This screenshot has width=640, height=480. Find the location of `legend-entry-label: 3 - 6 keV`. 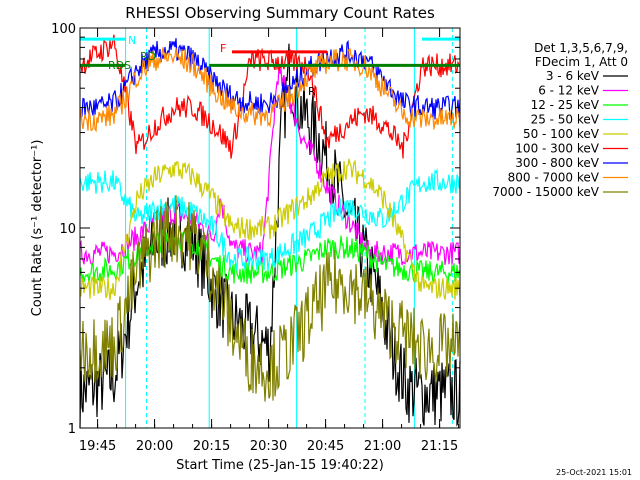

legend-entry-label: 3 - 6 keV is located at coordinates (573, 76).